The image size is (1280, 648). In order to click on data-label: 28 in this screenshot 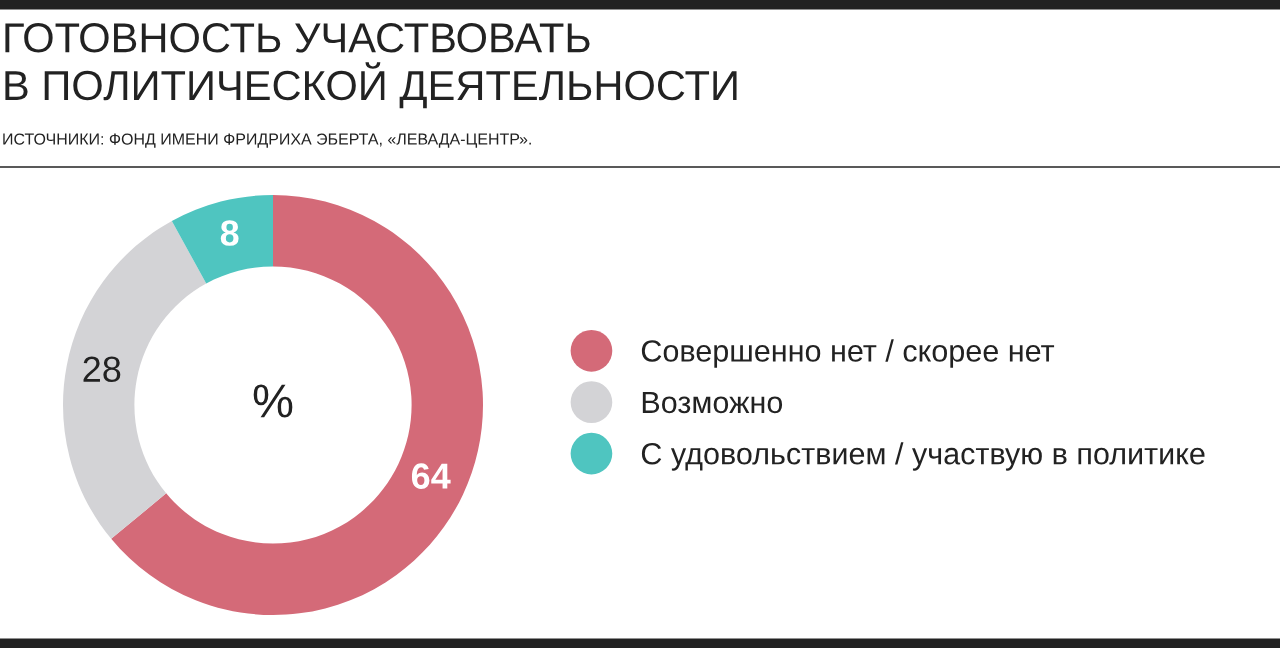, I will do `click(102, 369)`.